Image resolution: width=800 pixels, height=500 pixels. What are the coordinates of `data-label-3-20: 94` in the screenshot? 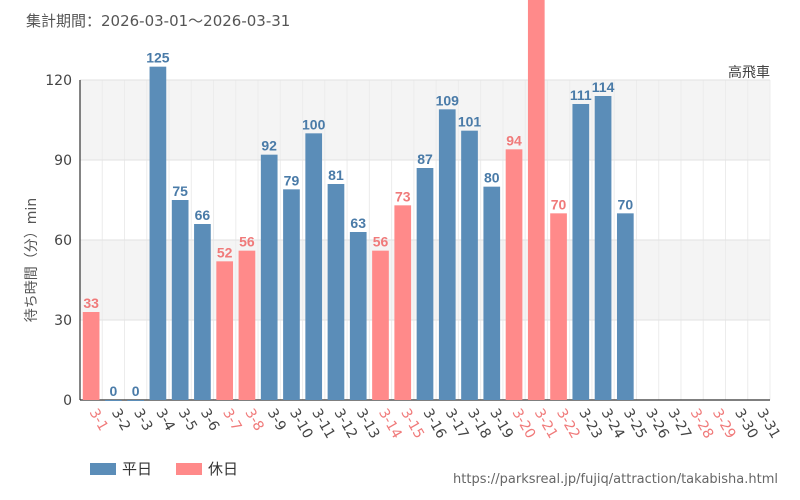 It's located at (514, 140).